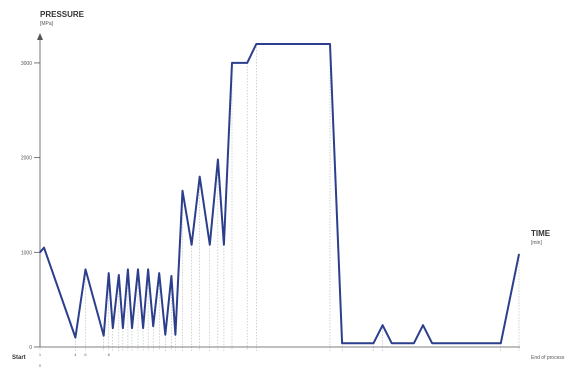 The height and width of the screenshot is (371, 574). What do you see at coordinates (30, 348) in the screenshot?
I see `y-tick-label-0: 0` at bounding box center [30, 348].